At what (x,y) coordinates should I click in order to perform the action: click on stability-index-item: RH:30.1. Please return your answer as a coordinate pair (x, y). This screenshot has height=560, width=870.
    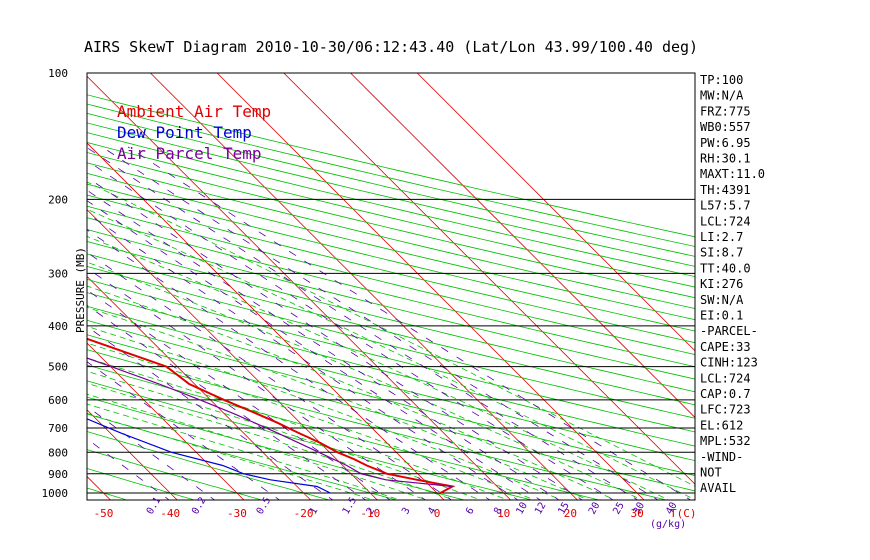
    Looking at the image, I should click on (725, 159).